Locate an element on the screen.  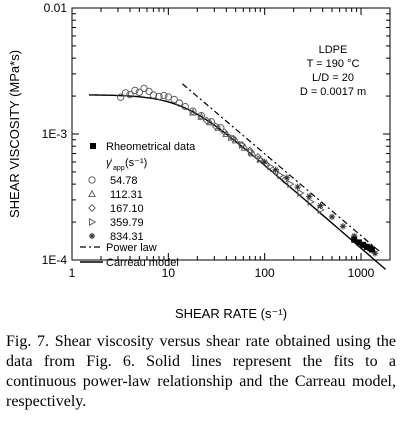
info-line: D = 0.0017 m is located at coordinates (333, 92).